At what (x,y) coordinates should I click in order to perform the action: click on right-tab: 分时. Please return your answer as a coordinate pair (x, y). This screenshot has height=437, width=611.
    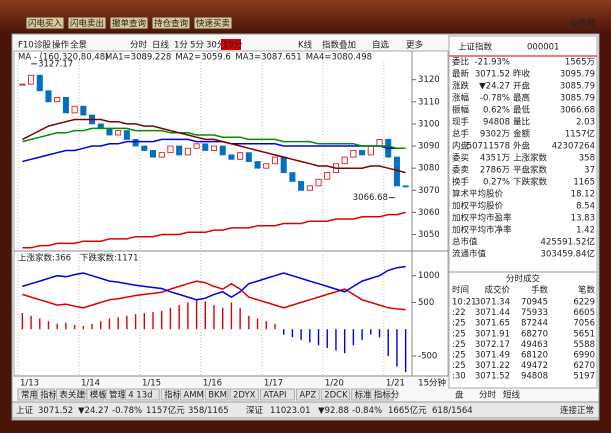
    Looking at the image, I should click on (488, 395).